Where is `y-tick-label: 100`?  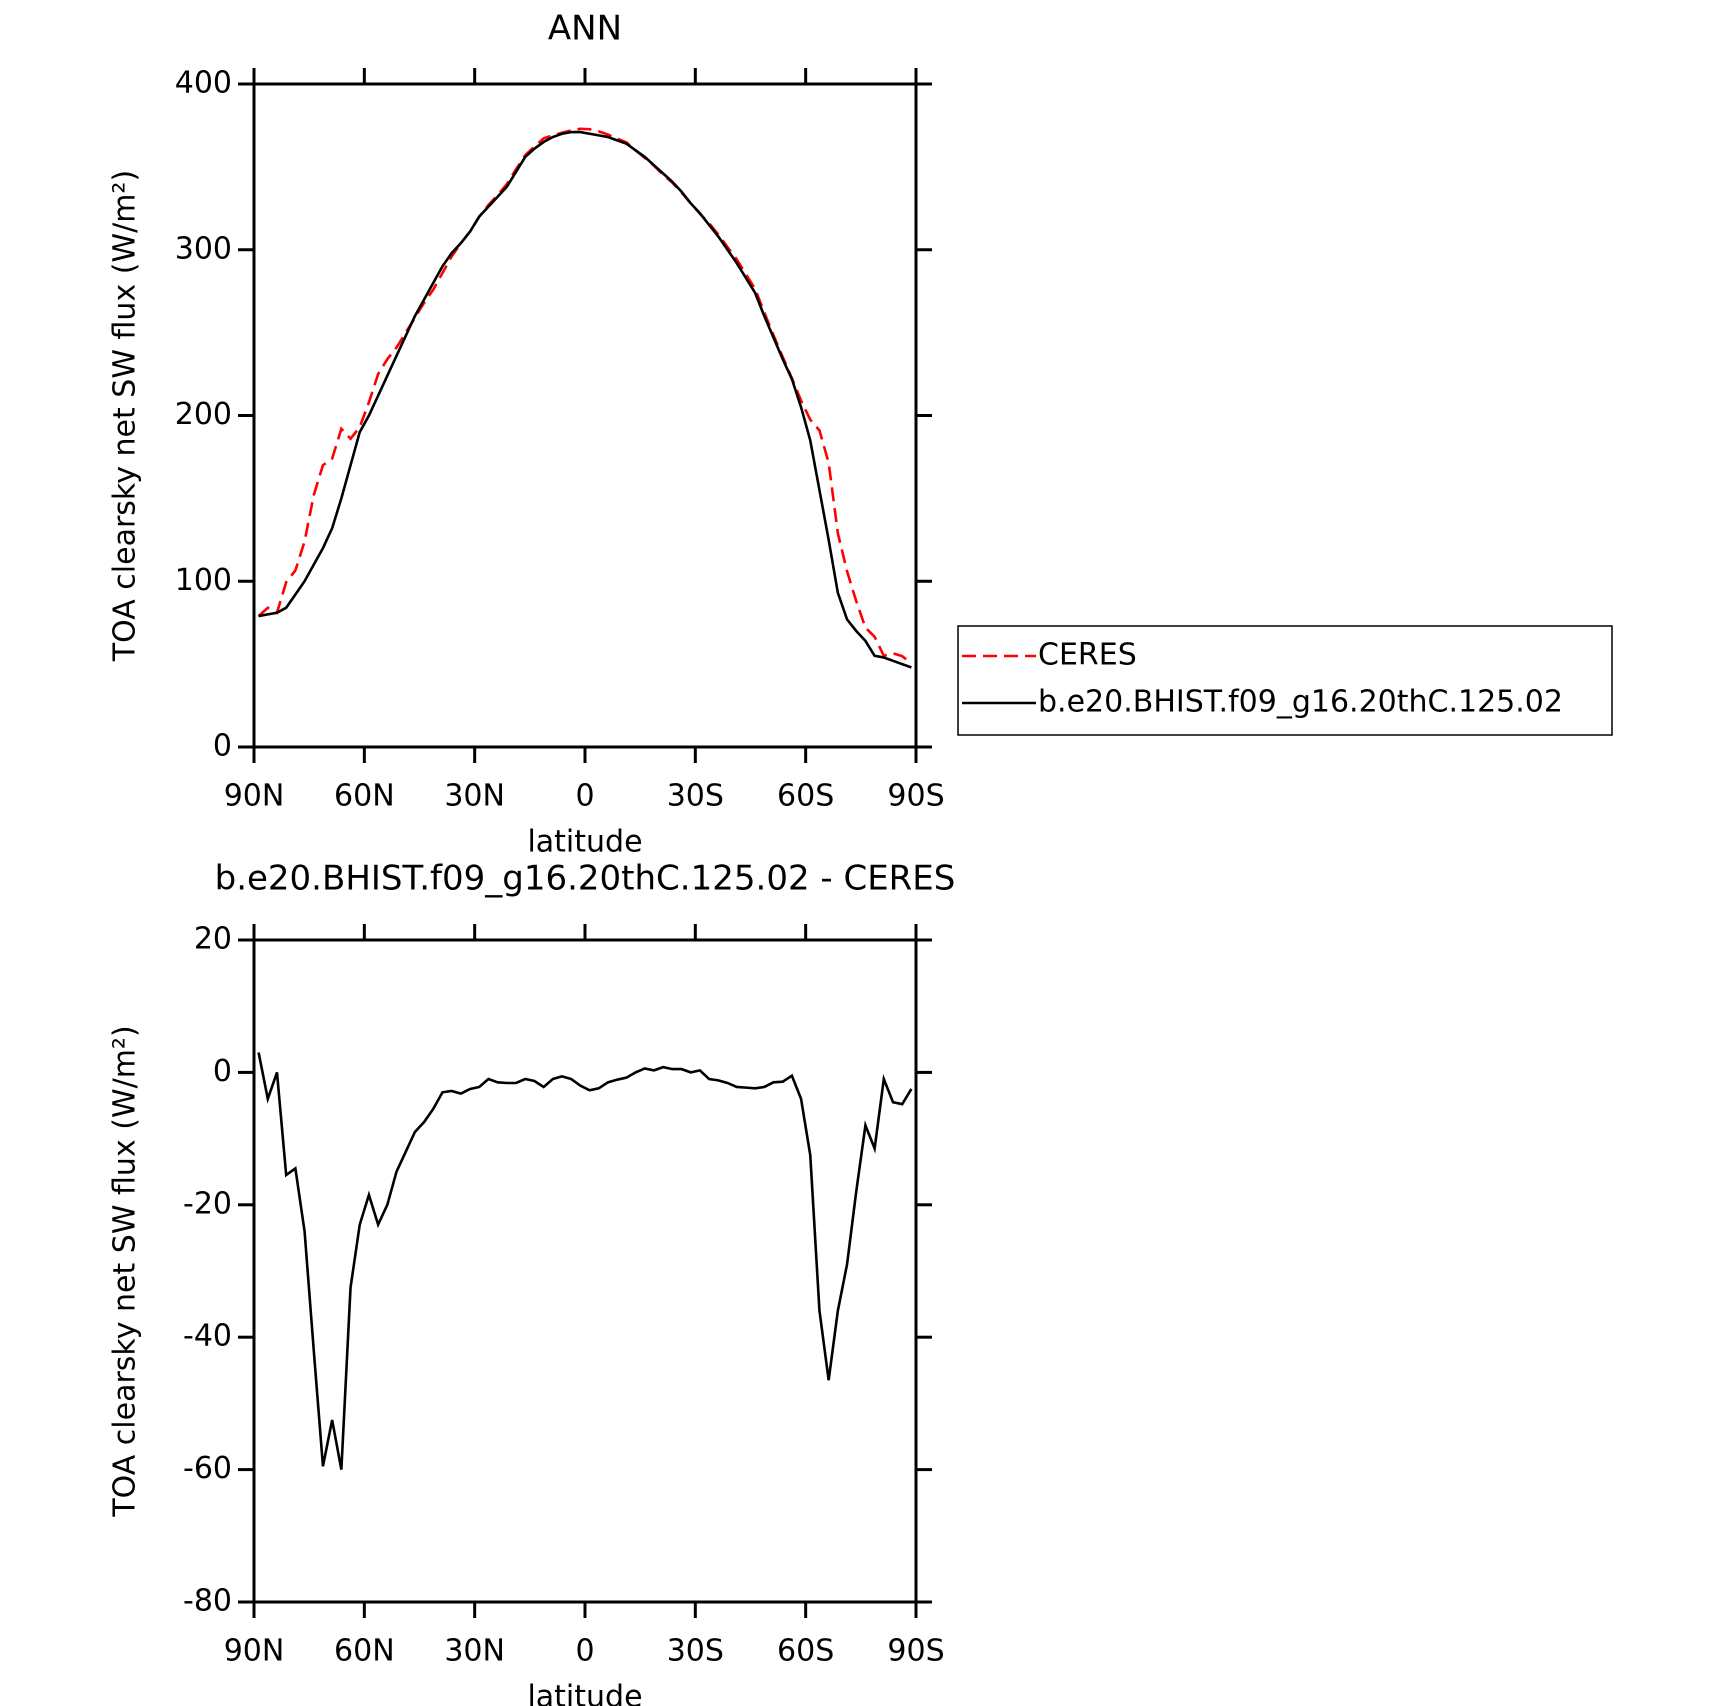
y-tick-label: 100 is located at coordinates (203, 580).